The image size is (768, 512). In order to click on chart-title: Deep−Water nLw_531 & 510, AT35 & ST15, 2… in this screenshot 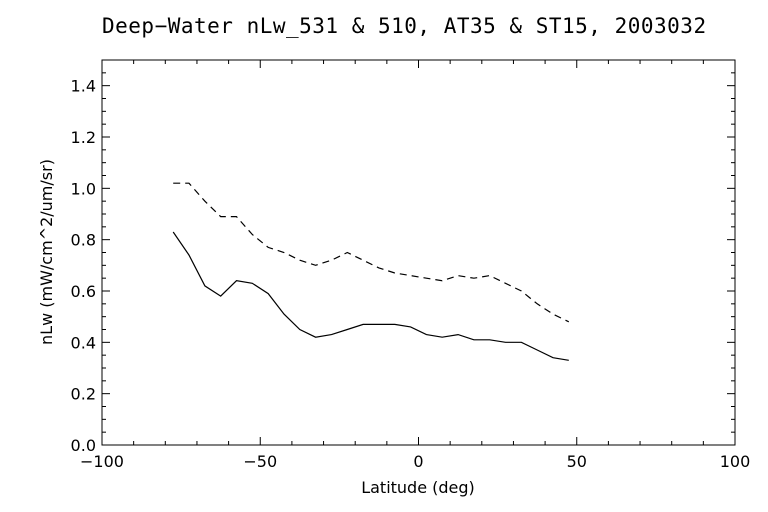, I will do `click(404, 26)`.